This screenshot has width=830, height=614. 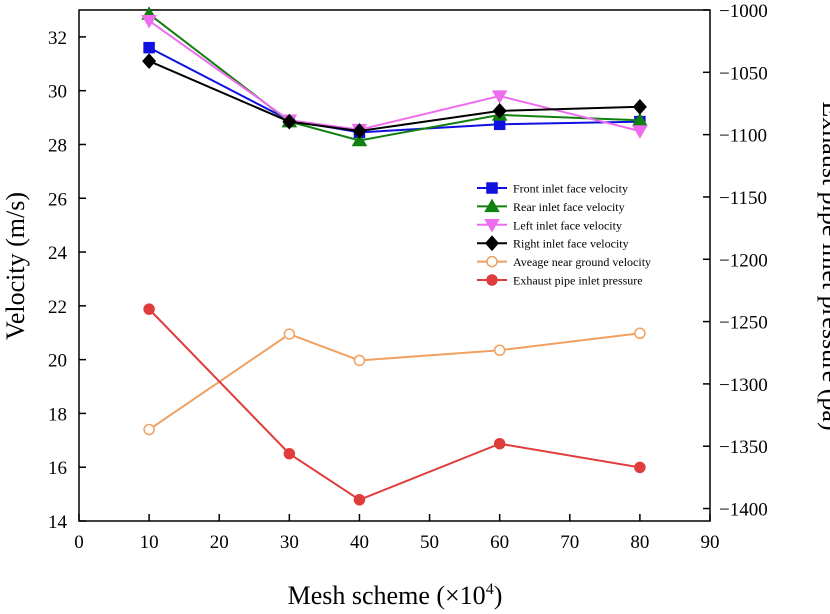 What do you see at coordinates (387, 595) in the screenshot?
I see `x-axis-title-main: Mesh scheme (×10` at bounding box center [387, 595].